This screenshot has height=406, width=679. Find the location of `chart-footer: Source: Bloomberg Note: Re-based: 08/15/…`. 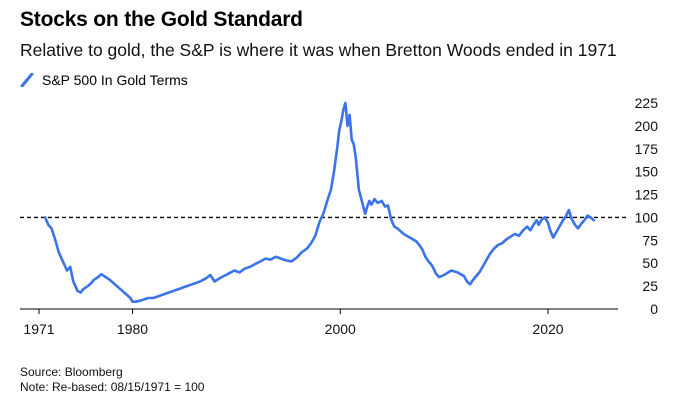

chart-footer: Source: Bloomberg Note: Re-based: 08/15/… is located at coordinates (112, 380).